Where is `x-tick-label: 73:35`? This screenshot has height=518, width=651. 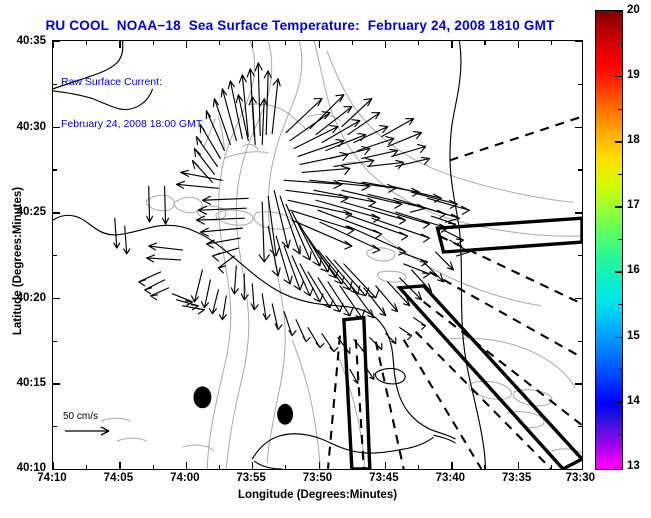 x-tick-label: 73:35 is located at coordinates (516, 478).